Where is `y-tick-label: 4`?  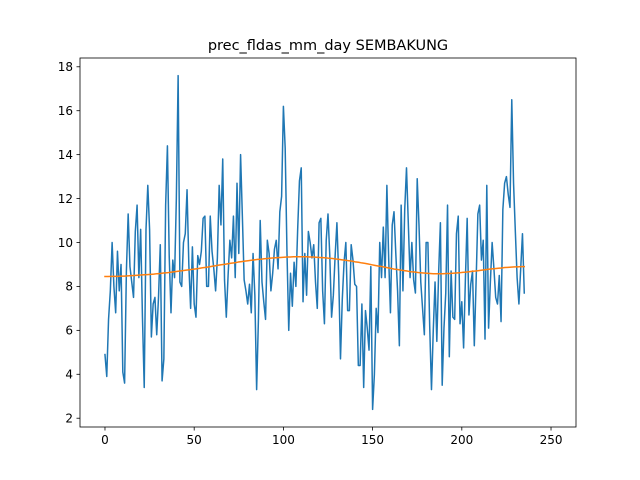 y-tick-label: 4 is located at coordinates (69, 375).